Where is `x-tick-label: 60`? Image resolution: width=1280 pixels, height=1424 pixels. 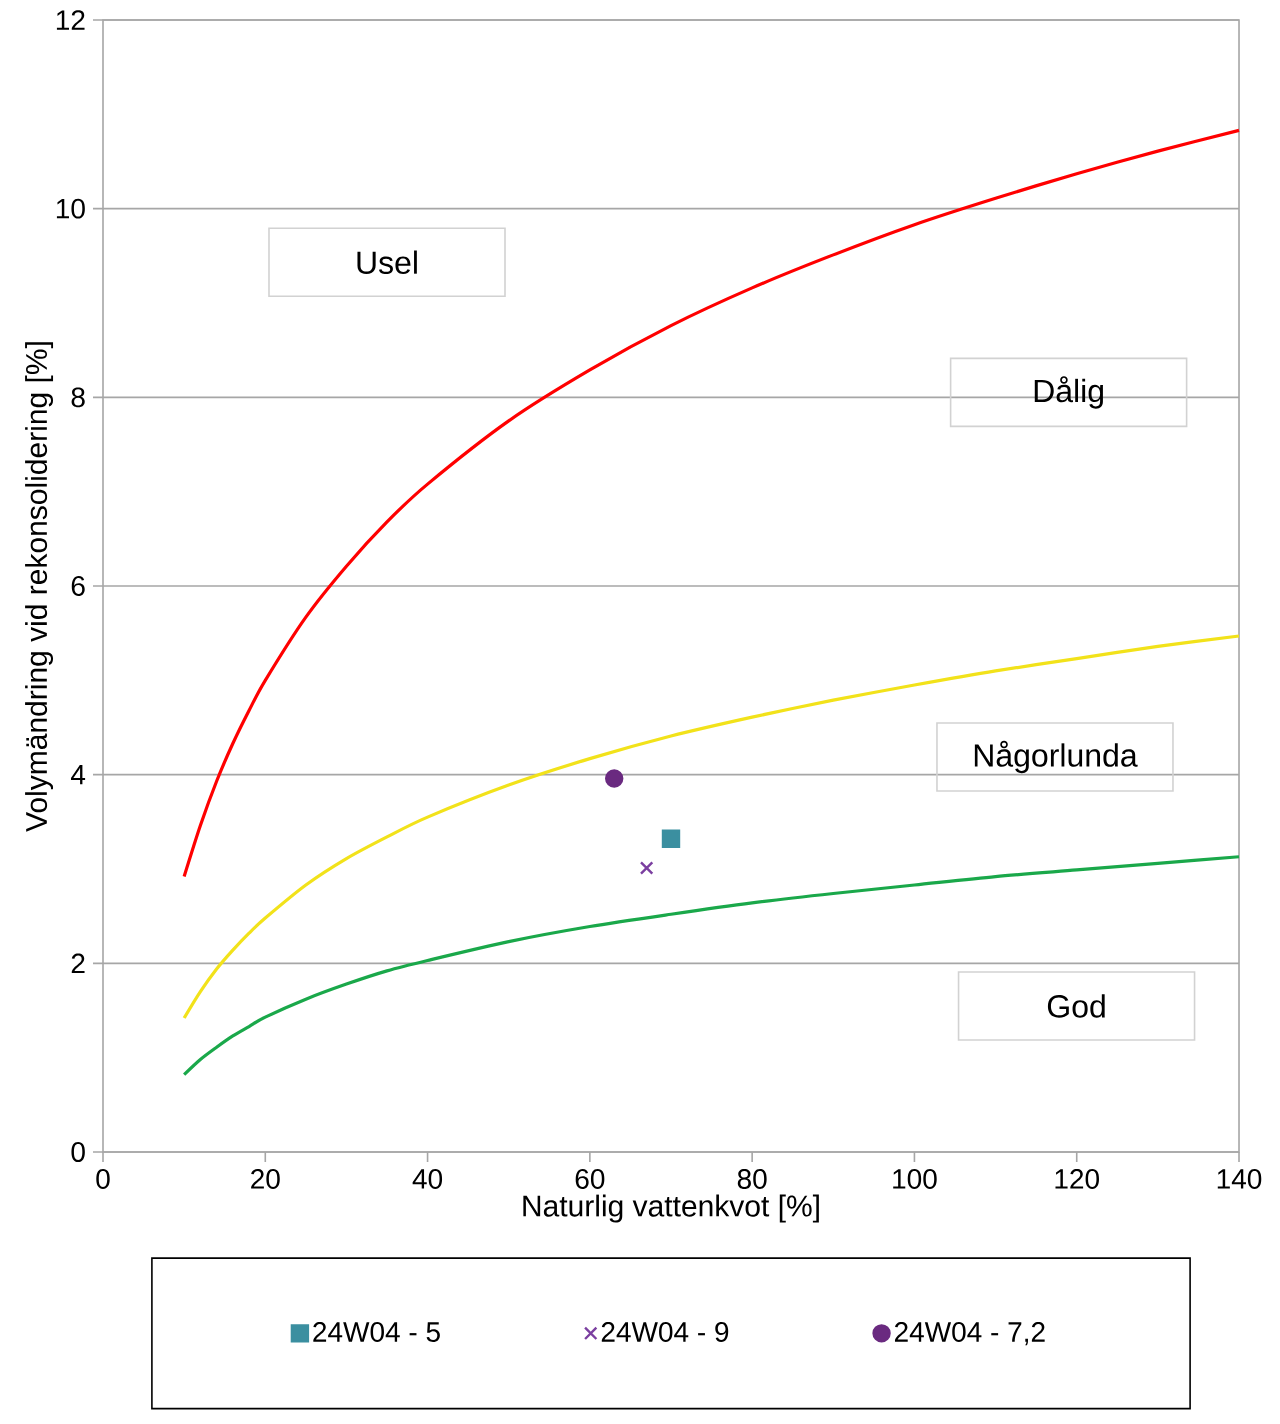
x-tick-label: 60 is located at coordinates (590, 1179).